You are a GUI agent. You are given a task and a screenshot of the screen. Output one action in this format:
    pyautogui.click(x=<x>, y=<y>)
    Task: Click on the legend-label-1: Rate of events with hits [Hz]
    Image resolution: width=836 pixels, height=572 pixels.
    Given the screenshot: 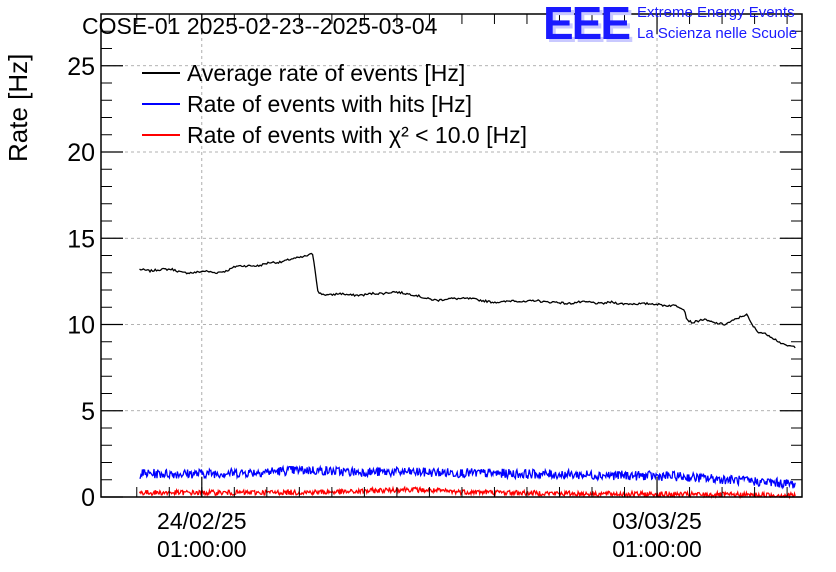 What is the action you would take?
    pyautogui.click(x=329, y=104)
    